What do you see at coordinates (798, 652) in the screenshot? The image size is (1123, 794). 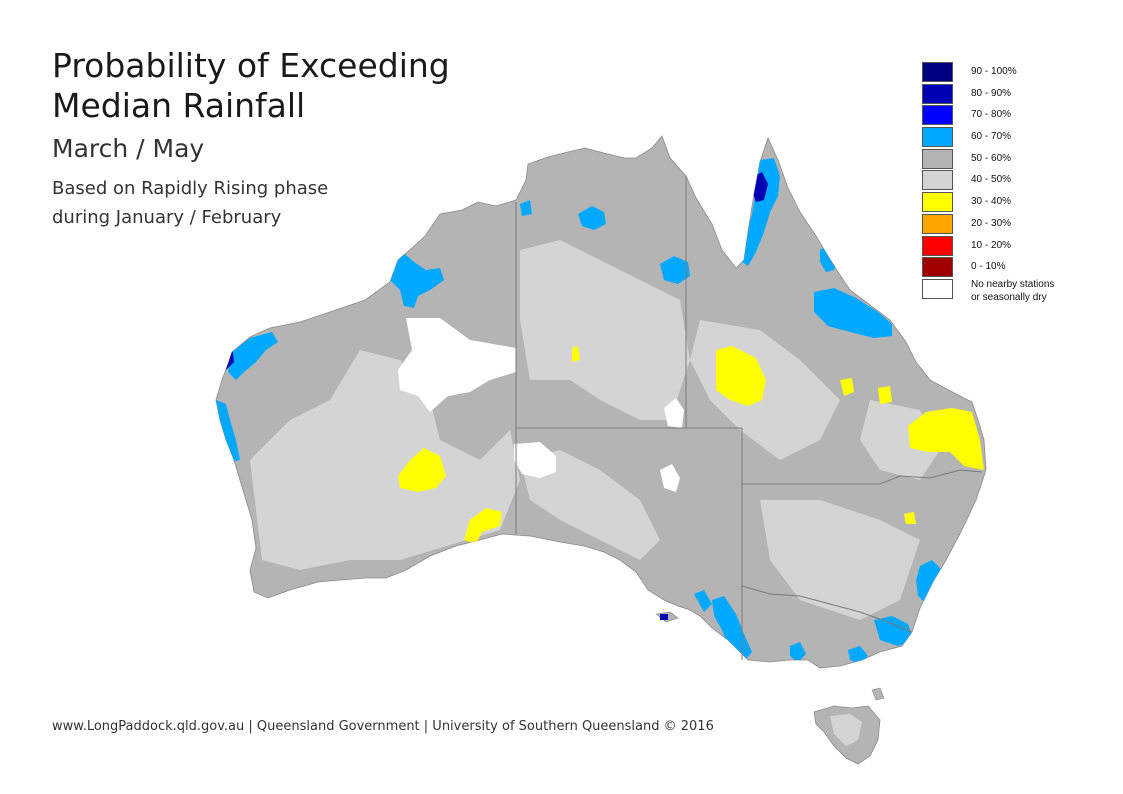 I see `region-60-70-vic-west` at bounding box center [798, 652].